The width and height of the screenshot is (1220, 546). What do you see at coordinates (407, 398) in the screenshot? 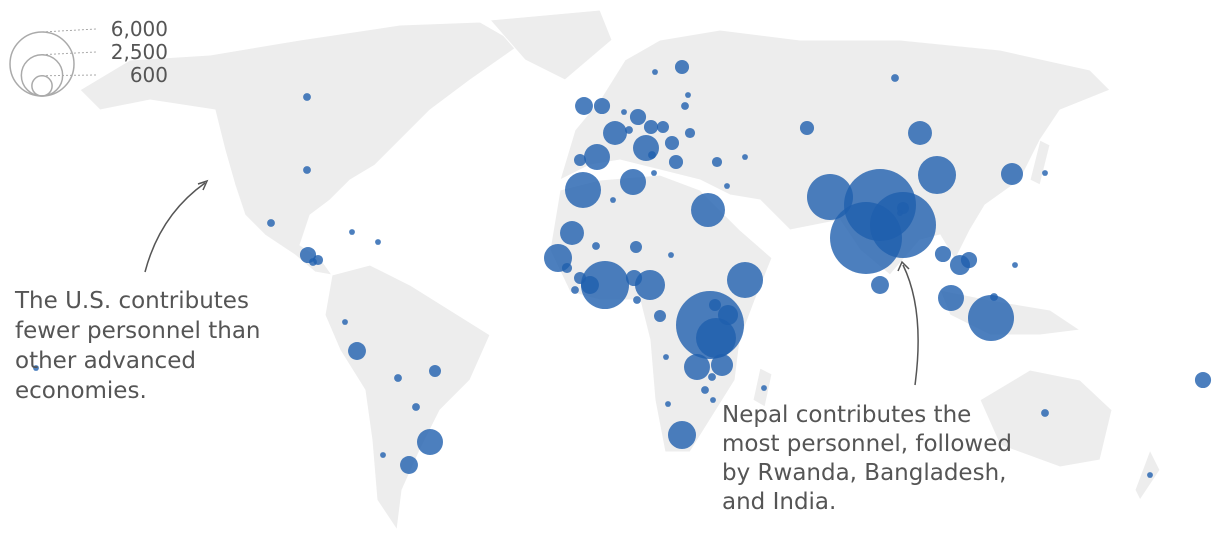
I see `south-america` at bounding box center [407, 398].